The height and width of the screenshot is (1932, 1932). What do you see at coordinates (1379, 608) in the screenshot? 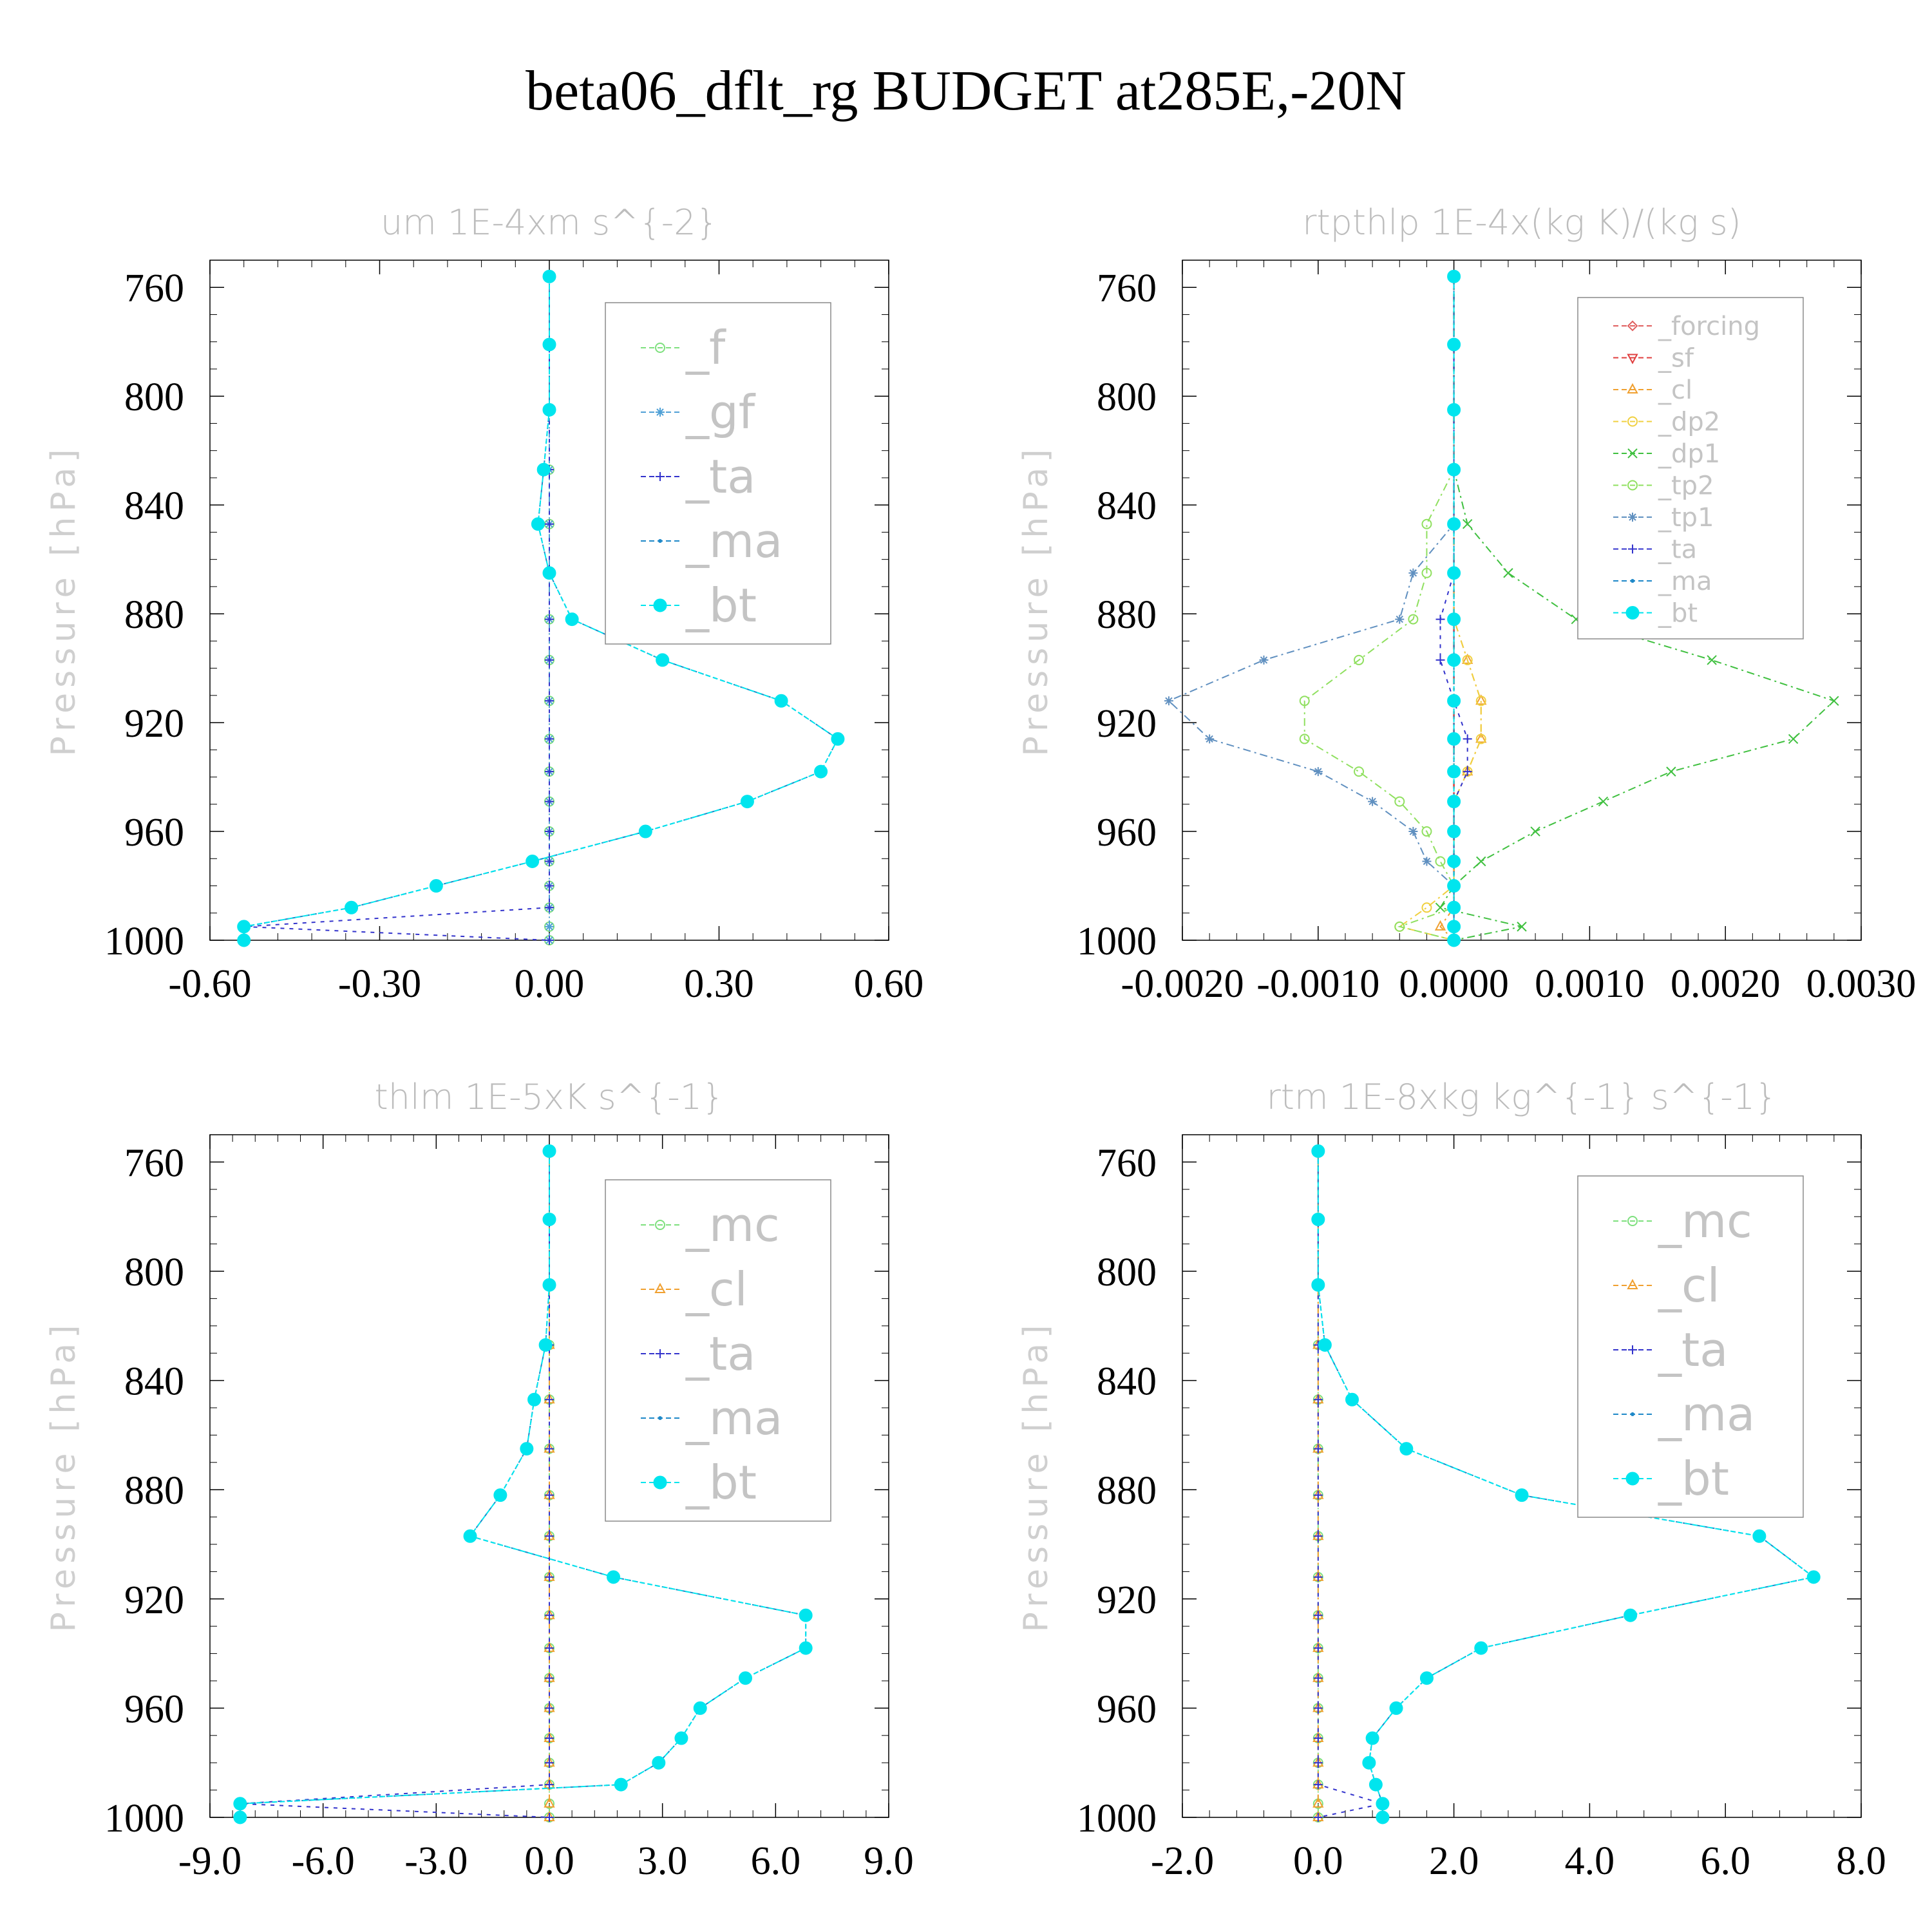
I see `series-tp2` at bounding box center [1379, 608].